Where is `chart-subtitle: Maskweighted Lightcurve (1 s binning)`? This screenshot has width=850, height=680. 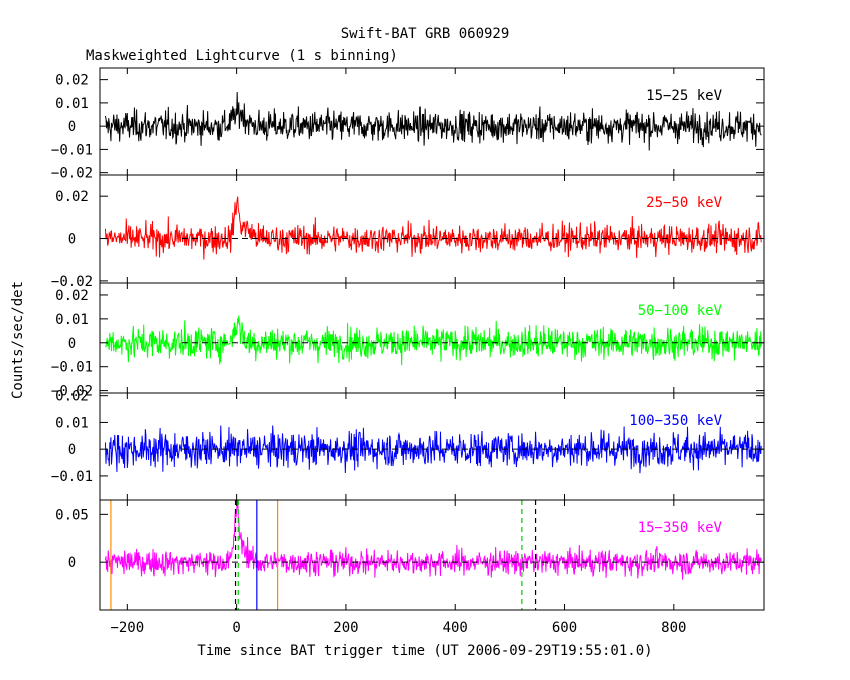 chart-subtitle: Maskweighted Lightcurve (1 s binning) is located at coordinates (242, 56).